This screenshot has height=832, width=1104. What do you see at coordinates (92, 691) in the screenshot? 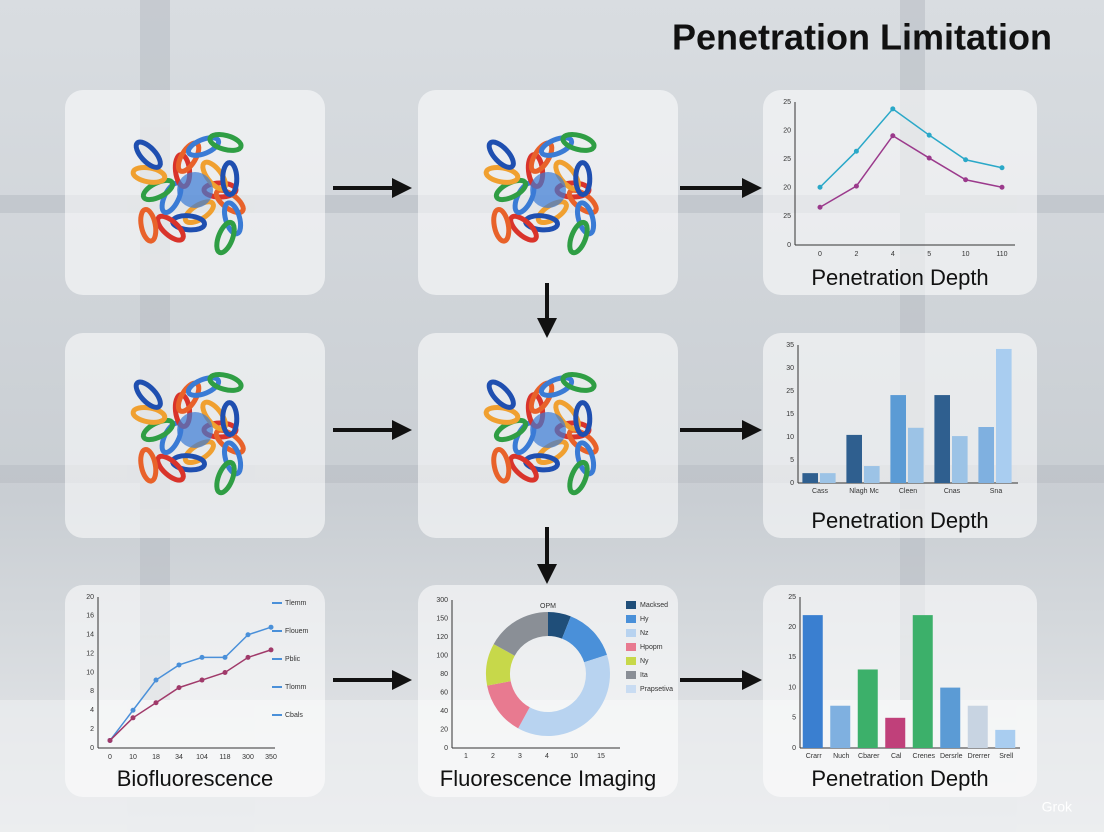
I see `tick-label: 8` at bounding box center [92, 691].